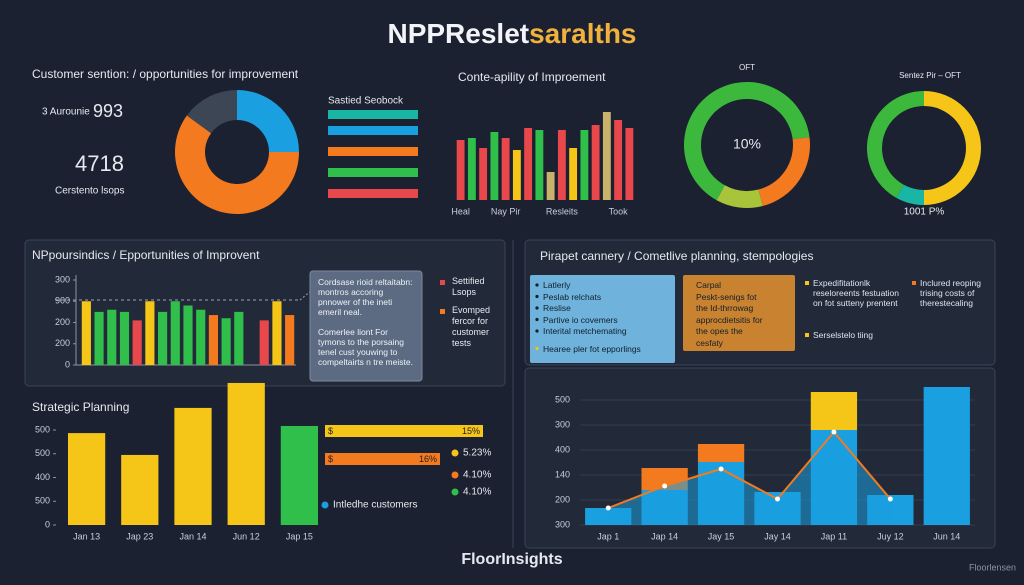  Describe the element at coordinates (86, 536) in the screenshot. I see `x-tick-label: Jan 13` at that location.